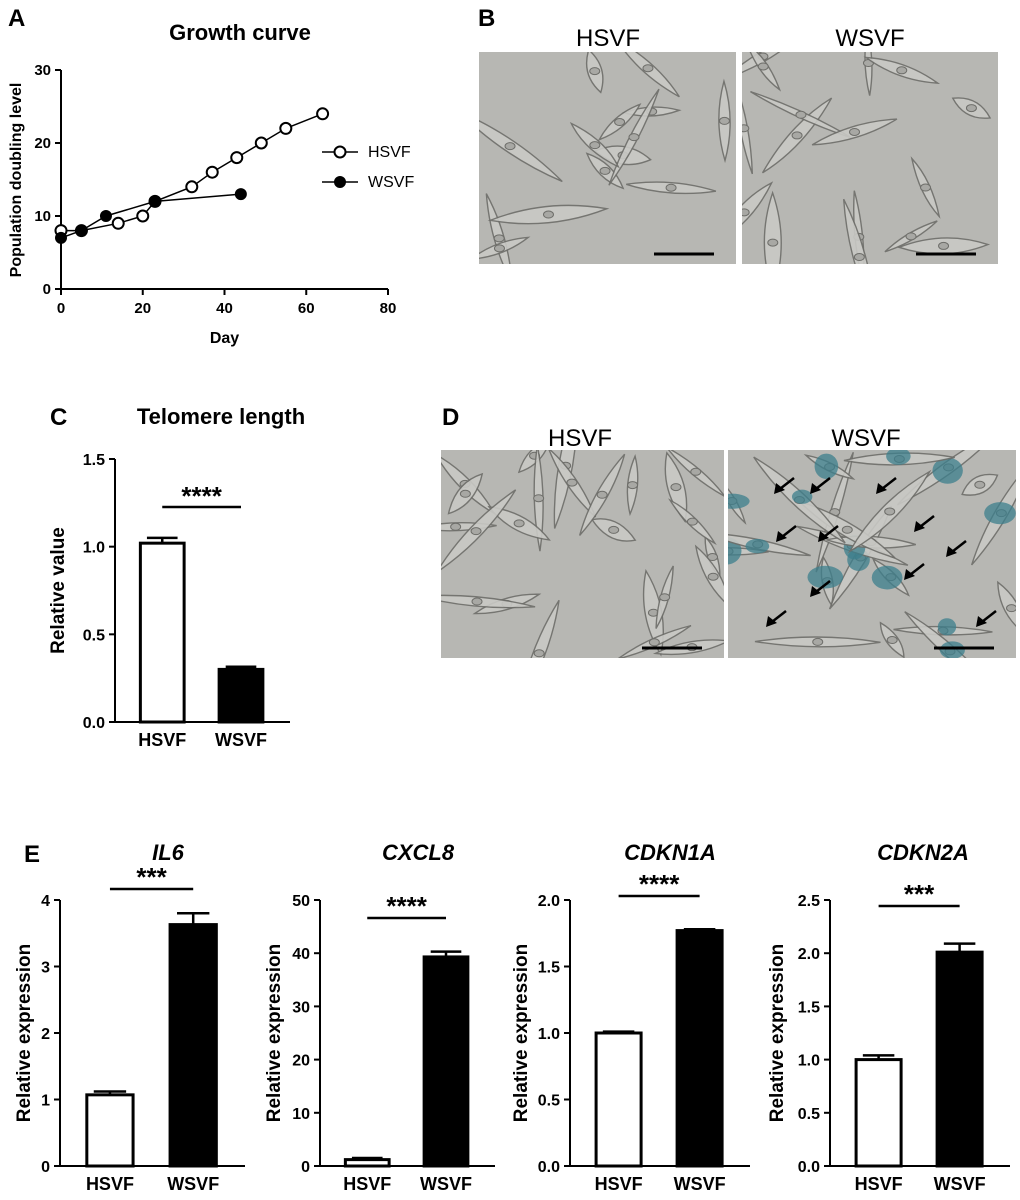  Describe the element at coordinates (608, 38) in the screenshot. I see `micrograph-b-label-hsvf: HSVF` at that location.